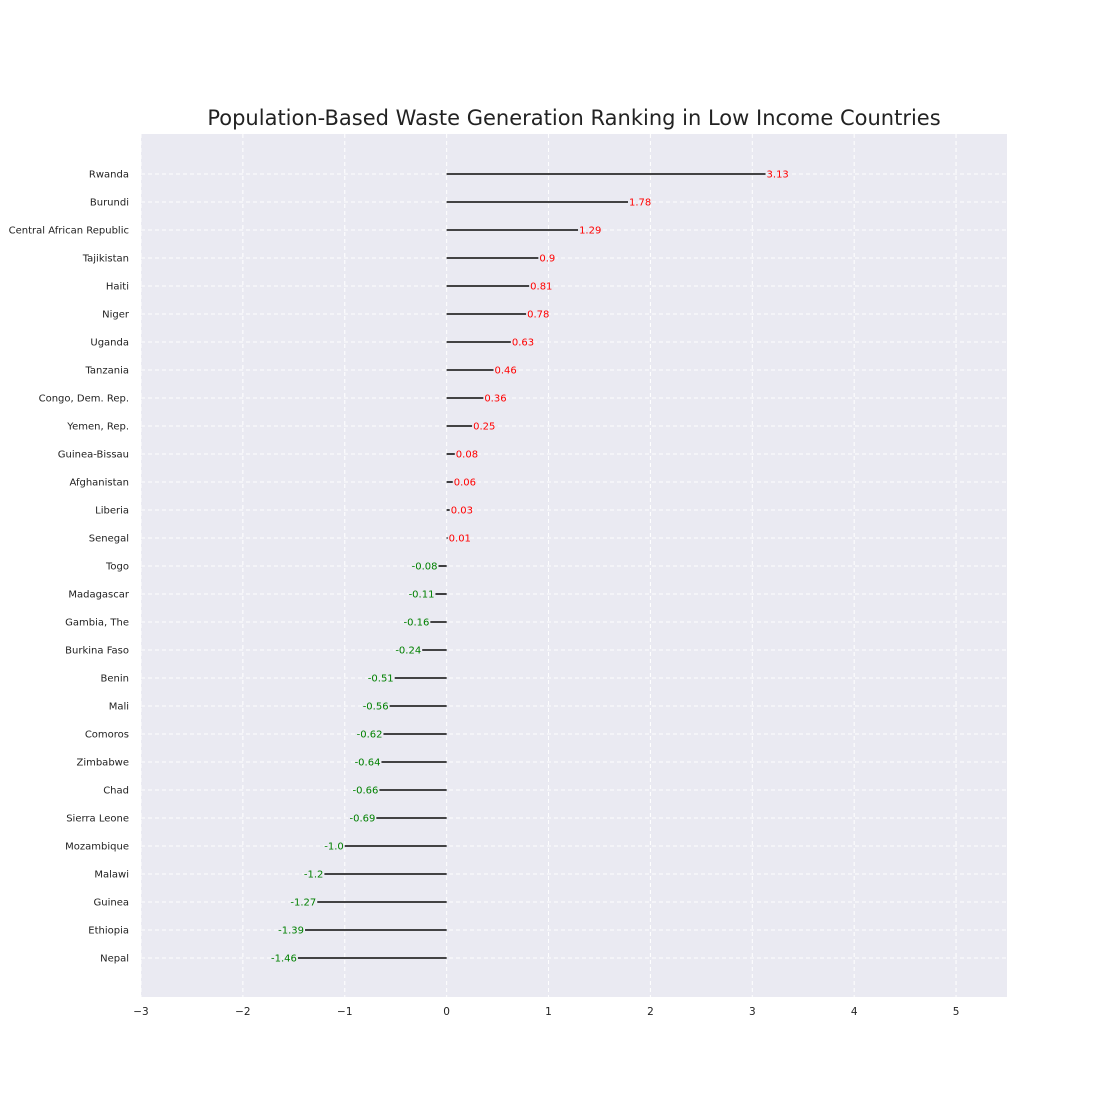 This screenshot has width=1120, height=1120. I want to click on y-tick-label: Congo, Dem. Rep., so click(84, 399).